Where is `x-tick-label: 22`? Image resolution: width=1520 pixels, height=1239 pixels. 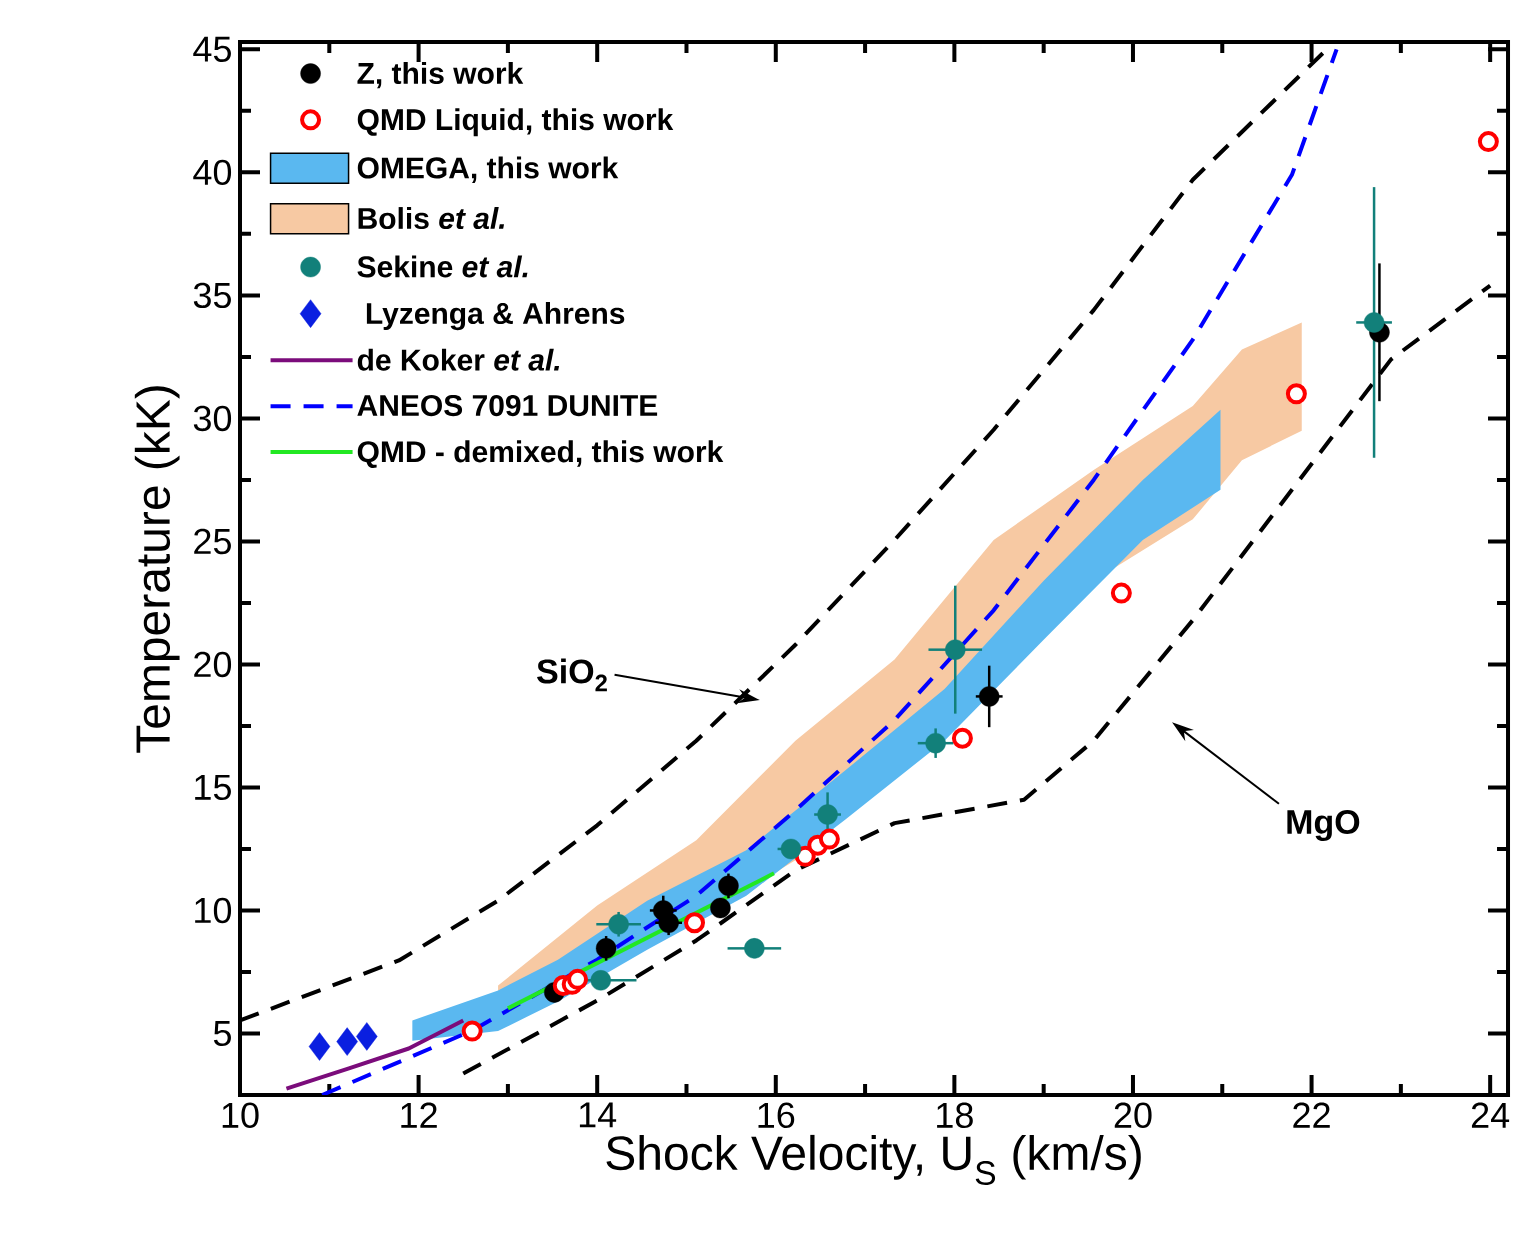
x-tick-label: 22 is located at coordinates (1311, 1115).